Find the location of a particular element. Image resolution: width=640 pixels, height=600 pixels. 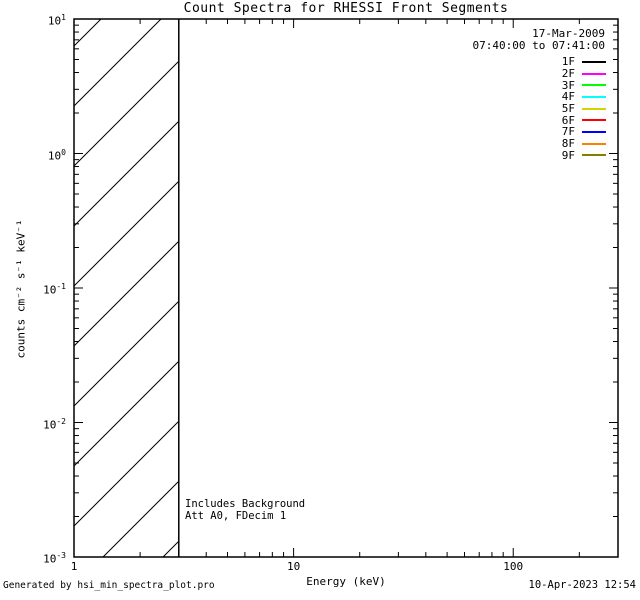

x-tick-label: 100 is located at coordinates (513, 566).